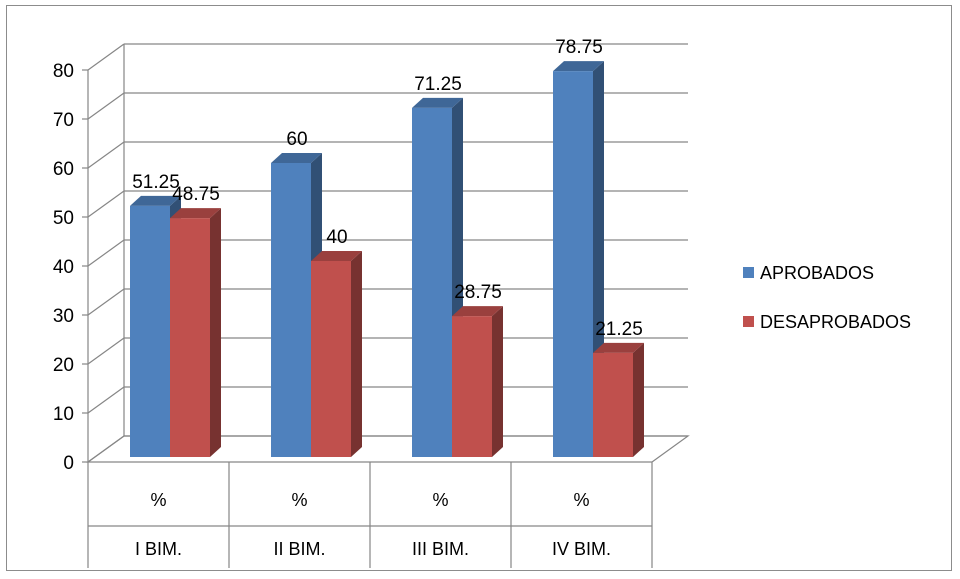 This screenshot has width=960, height=579. Describe the element at coordinates (296, 139) in the screenshot. I see `data-label: 60` at that location.